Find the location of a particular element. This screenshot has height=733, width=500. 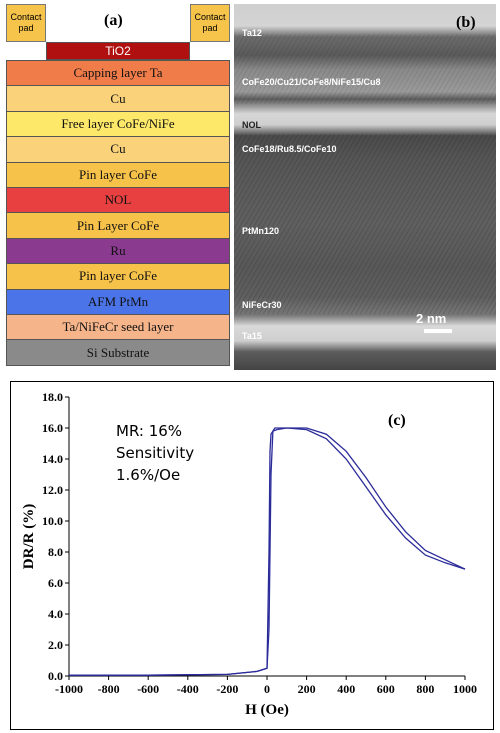

mr-annotation: MR: 16% Sensitivity 1.6%/Oe is located at coordinates (155, 453).